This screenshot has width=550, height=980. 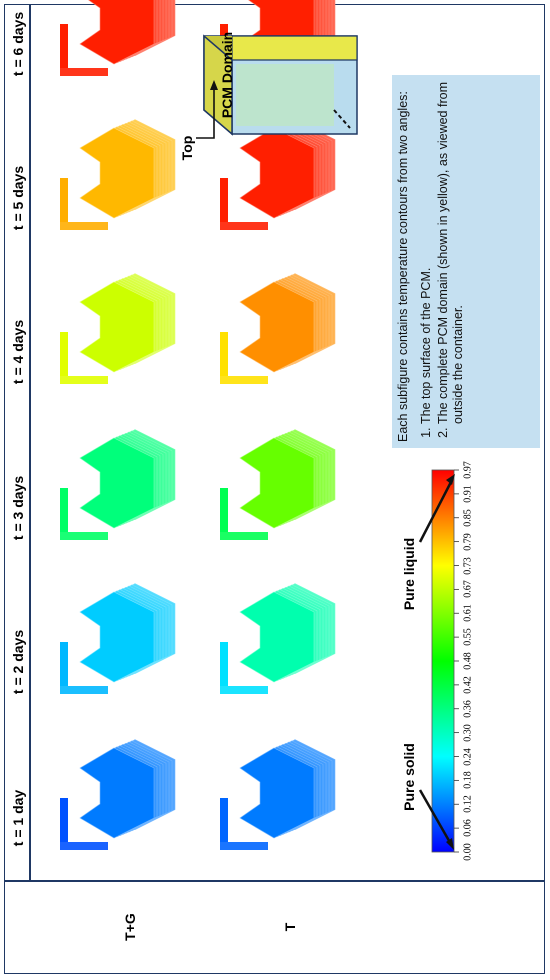 I want to click on note-item: The top surface of the PCM., so click(x=426, y=252).